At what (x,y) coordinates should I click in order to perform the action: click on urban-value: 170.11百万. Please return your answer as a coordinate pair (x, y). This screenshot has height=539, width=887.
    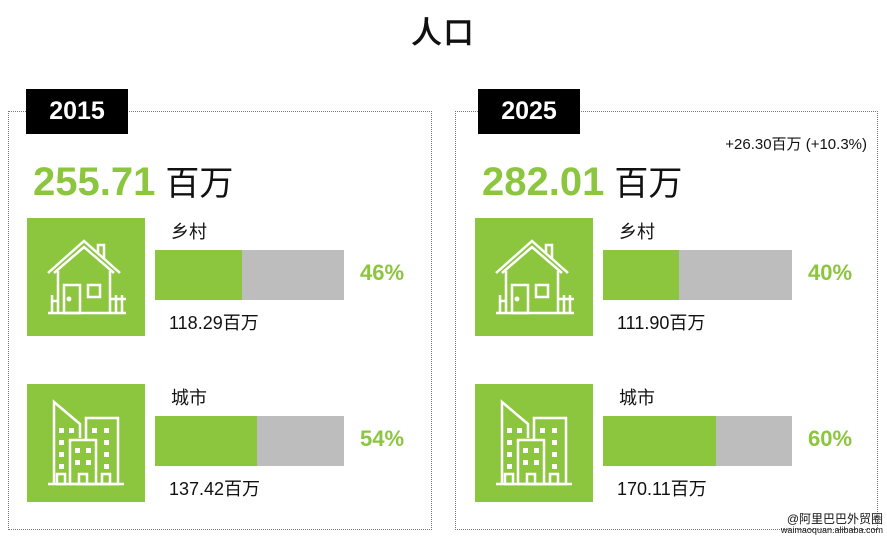
    Looking at the image, I should click on (662, 489).